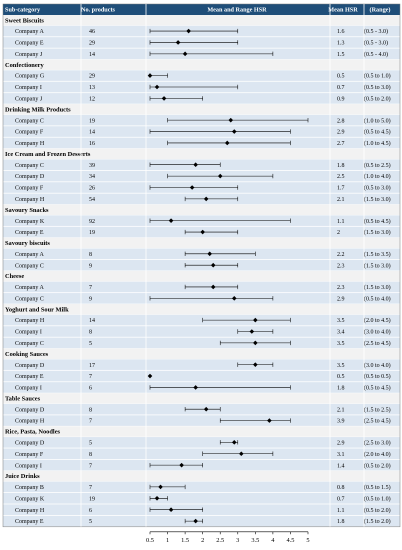 The image size is (402, 550). I want to click on mean-hsr-value: 1.6, so click(341, 32).